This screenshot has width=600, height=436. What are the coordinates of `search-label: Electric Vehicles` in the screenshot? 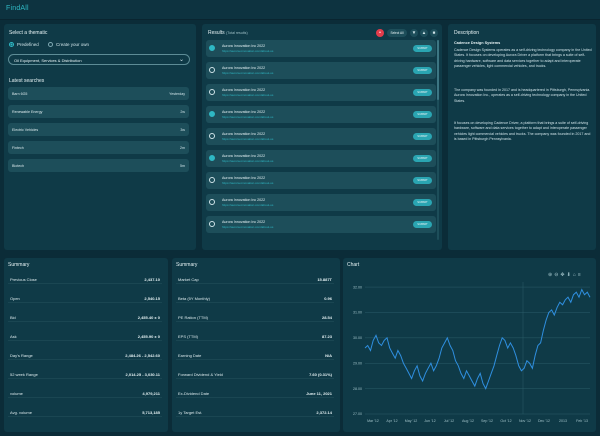 It's located at (25, 129).